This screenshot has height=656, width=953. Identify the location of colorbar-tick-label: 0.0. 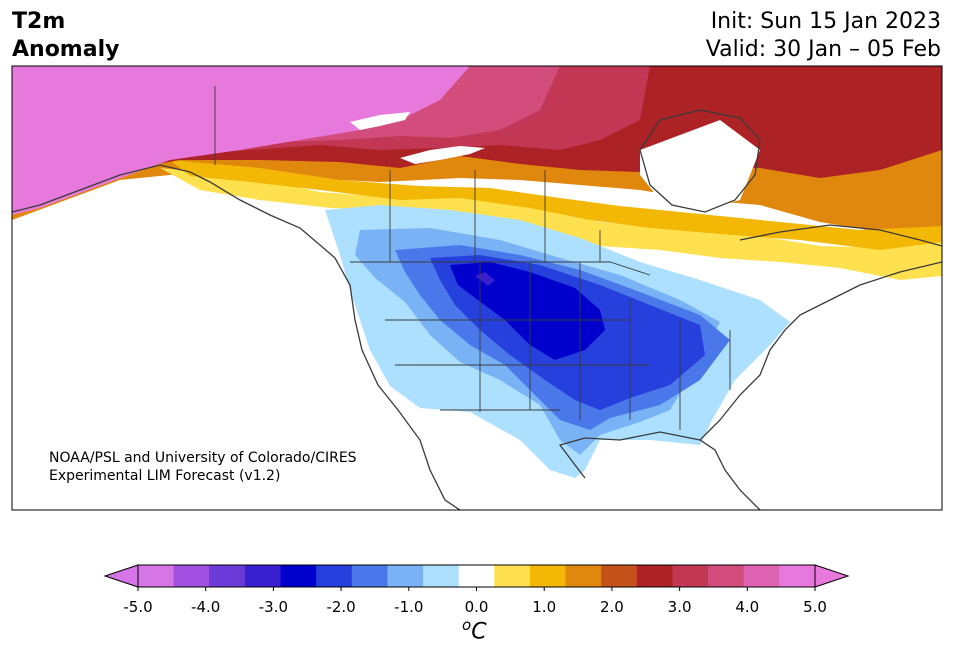
(477, 607).